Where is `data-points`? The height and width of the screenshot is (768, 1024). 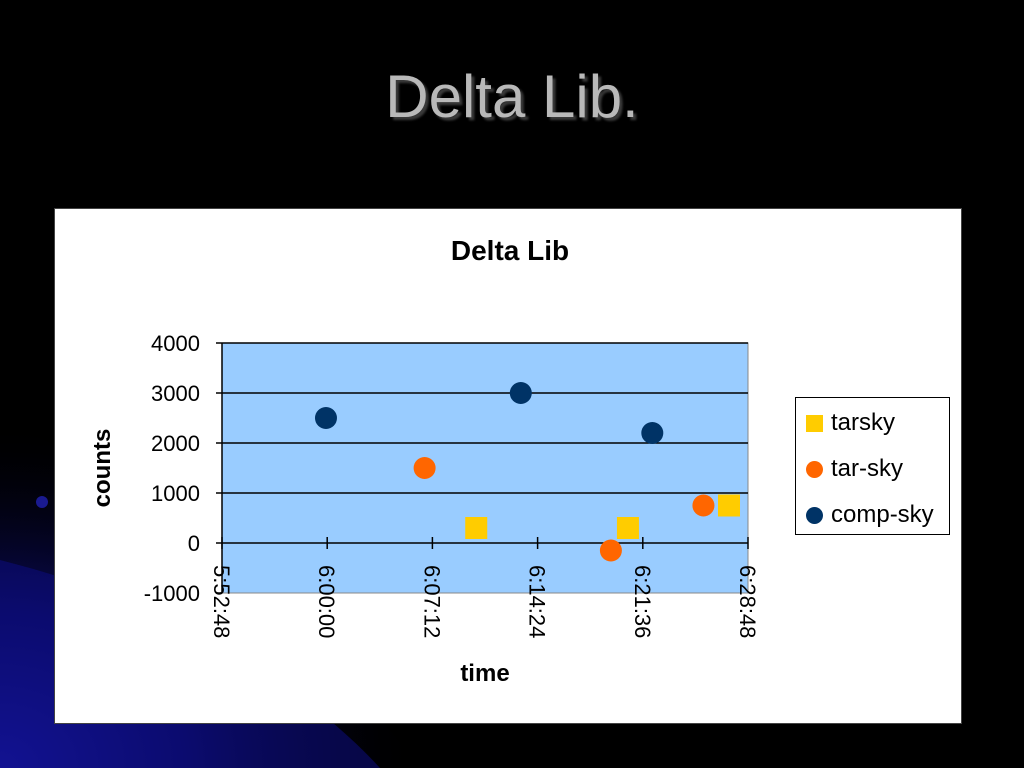
data-points is located at coordinates (527, 472).